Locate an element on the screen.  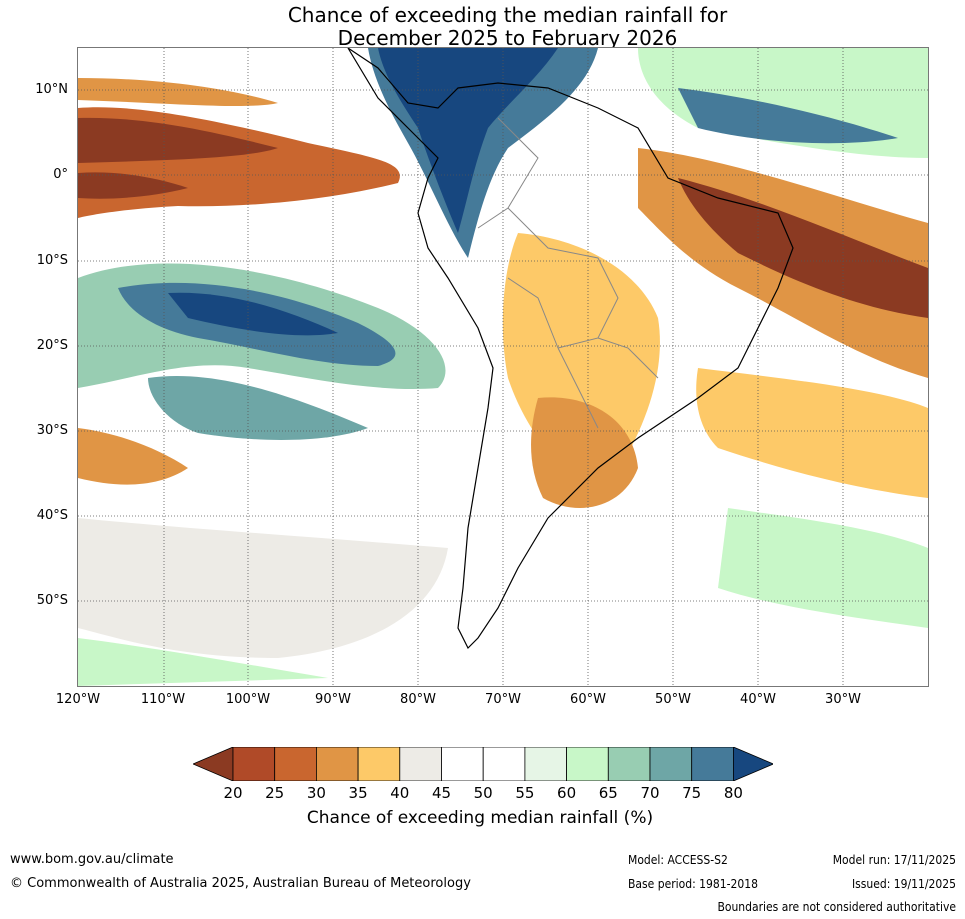
moderate-dry-band-north is located at coordinates (178, 92).